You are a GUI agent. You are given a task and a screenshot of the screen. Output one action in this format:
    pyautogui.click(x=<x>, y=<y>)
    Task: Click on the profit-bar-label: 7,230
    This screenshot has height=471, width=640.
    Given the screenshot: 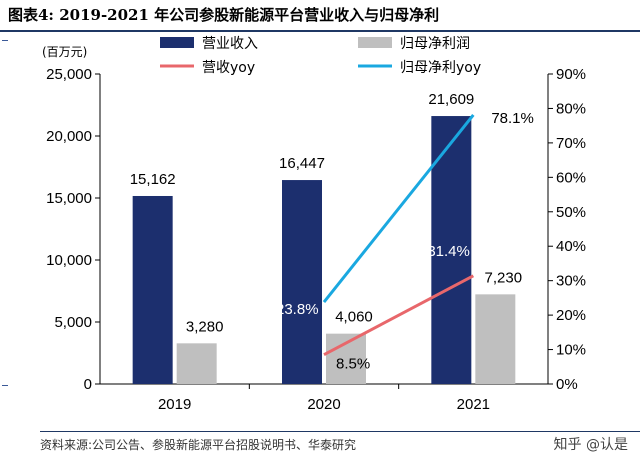 What is the action you would take?
    pyautogui.click(x=504, y=277)
    